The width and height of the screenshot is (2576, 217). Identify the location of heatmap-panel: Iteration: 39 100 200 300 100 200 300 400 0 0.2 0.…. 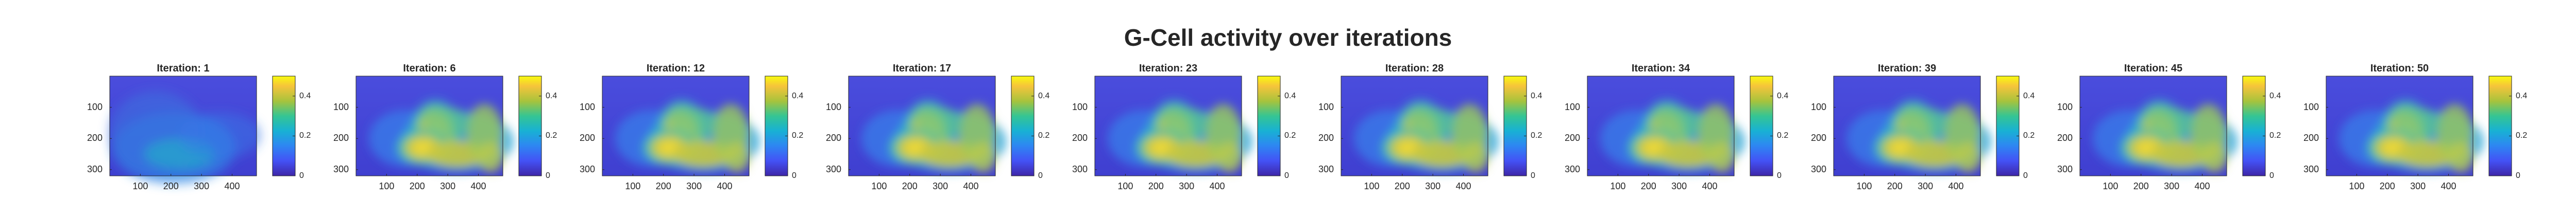
(1946, 109).